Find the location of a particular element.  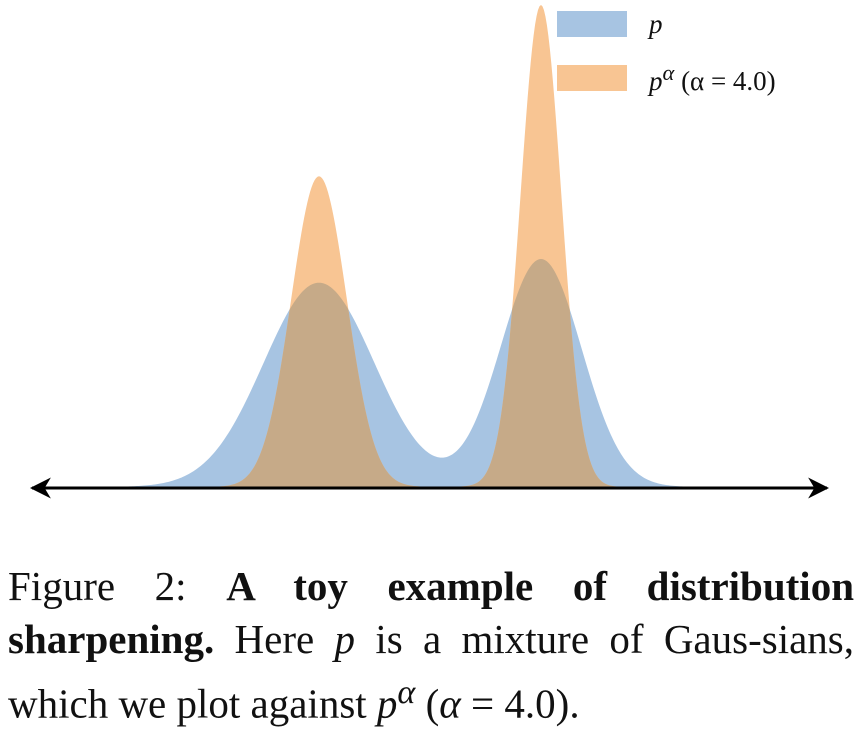

legend-item-p-alpha: pα (α = 4.0) is located at coordinates (666, 78).